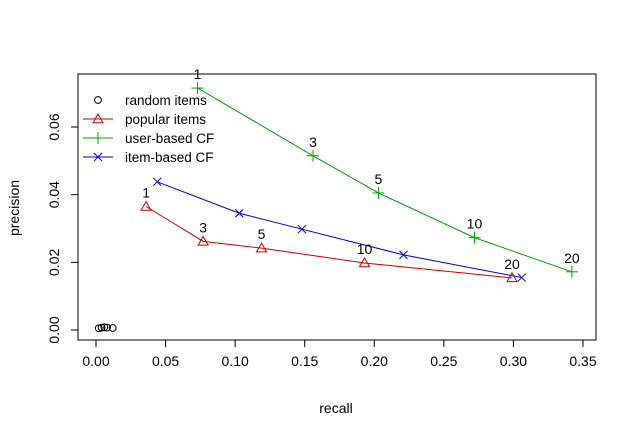 The height and width of the screenshot is (438, 635). What do you see at coordinates (95, 361) in the screenshot?
I see `x-tick-label: 0.00` at bounding box center [95, 361].